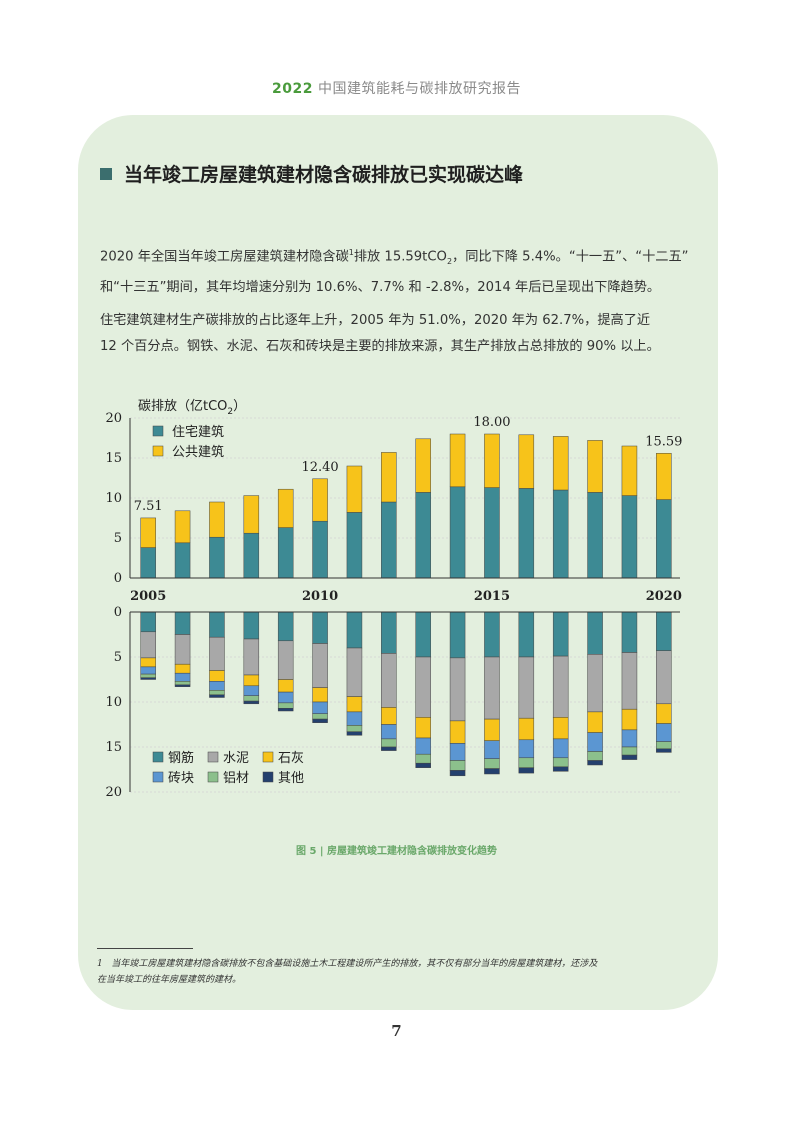 This screenshot has height=1122, width=793. What do you see at coordinates (118, 657) in the screenshot?
I see `bottom-ytick-label: 5` at bounding box center [118, 657].